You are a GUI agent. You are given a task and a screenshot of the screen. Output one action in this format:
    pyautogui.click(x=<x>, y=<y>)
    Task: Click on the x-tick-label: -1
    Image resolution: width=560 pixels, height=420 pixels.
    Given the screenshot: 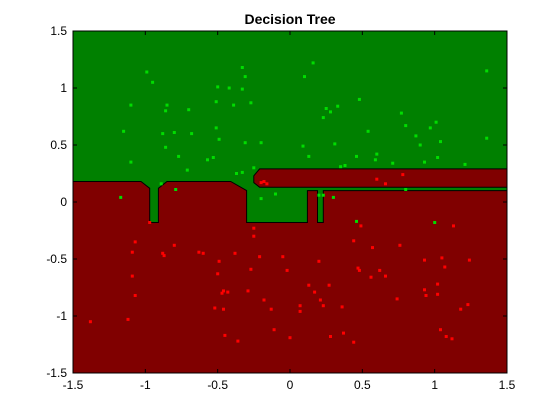 What is the action you would take?
    pyautogui.click(x=145, y=385)
    